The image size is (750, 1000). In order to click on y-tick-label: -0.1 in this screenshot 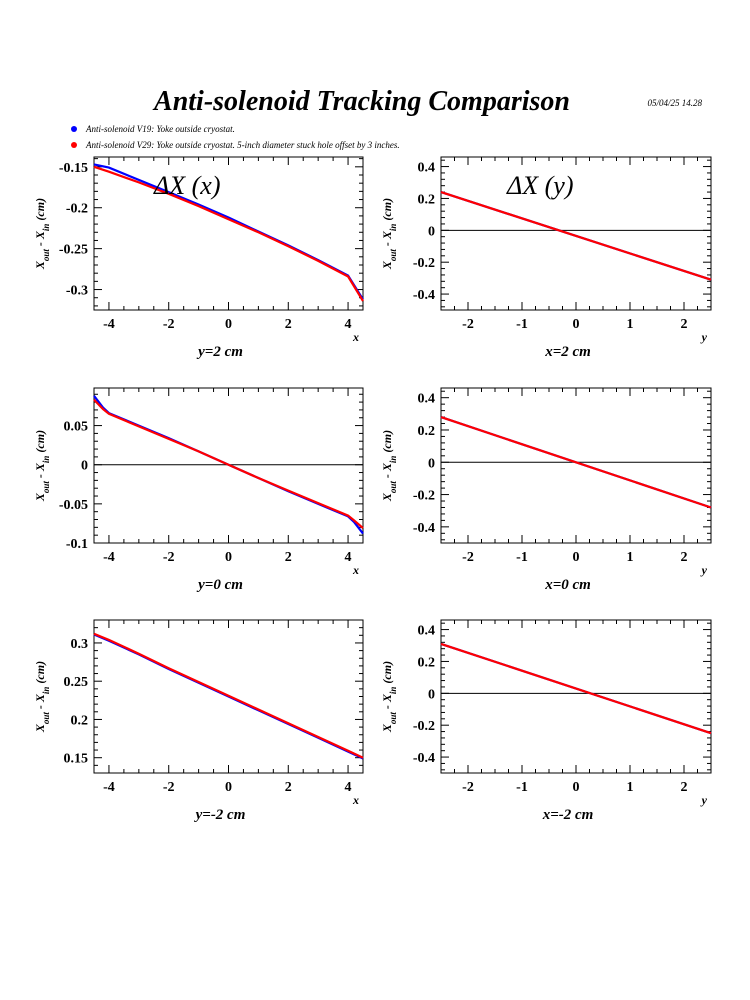, I will do `click(77, 544)`.